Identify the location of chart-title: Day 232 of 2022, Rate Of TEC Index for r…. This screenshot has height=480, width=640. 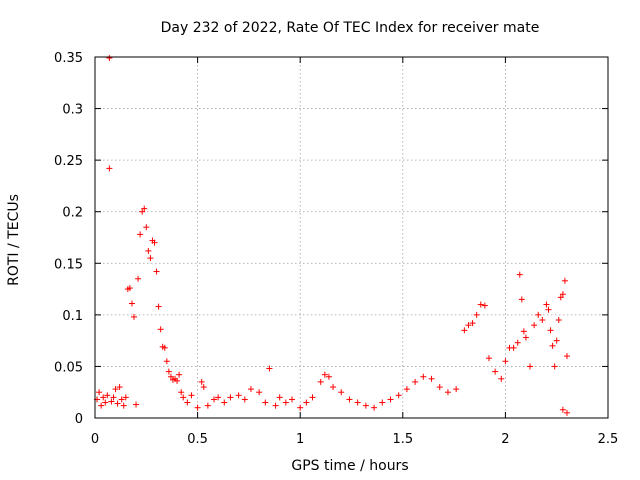
(350, 28).